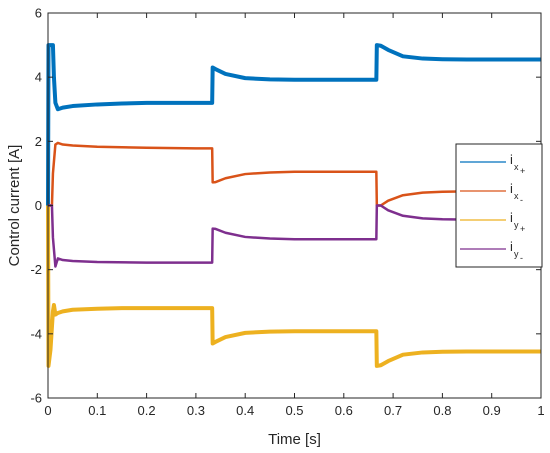  I want to click on x-tick-label: 0.1, so click(97, 410).